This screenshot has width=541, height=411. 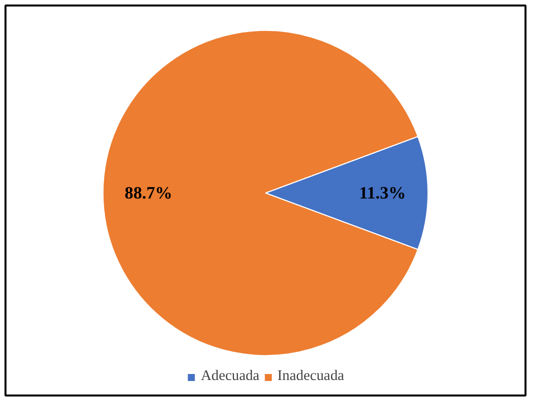 I want to click on data-label: 88.7%, so click(x=148, y=193).